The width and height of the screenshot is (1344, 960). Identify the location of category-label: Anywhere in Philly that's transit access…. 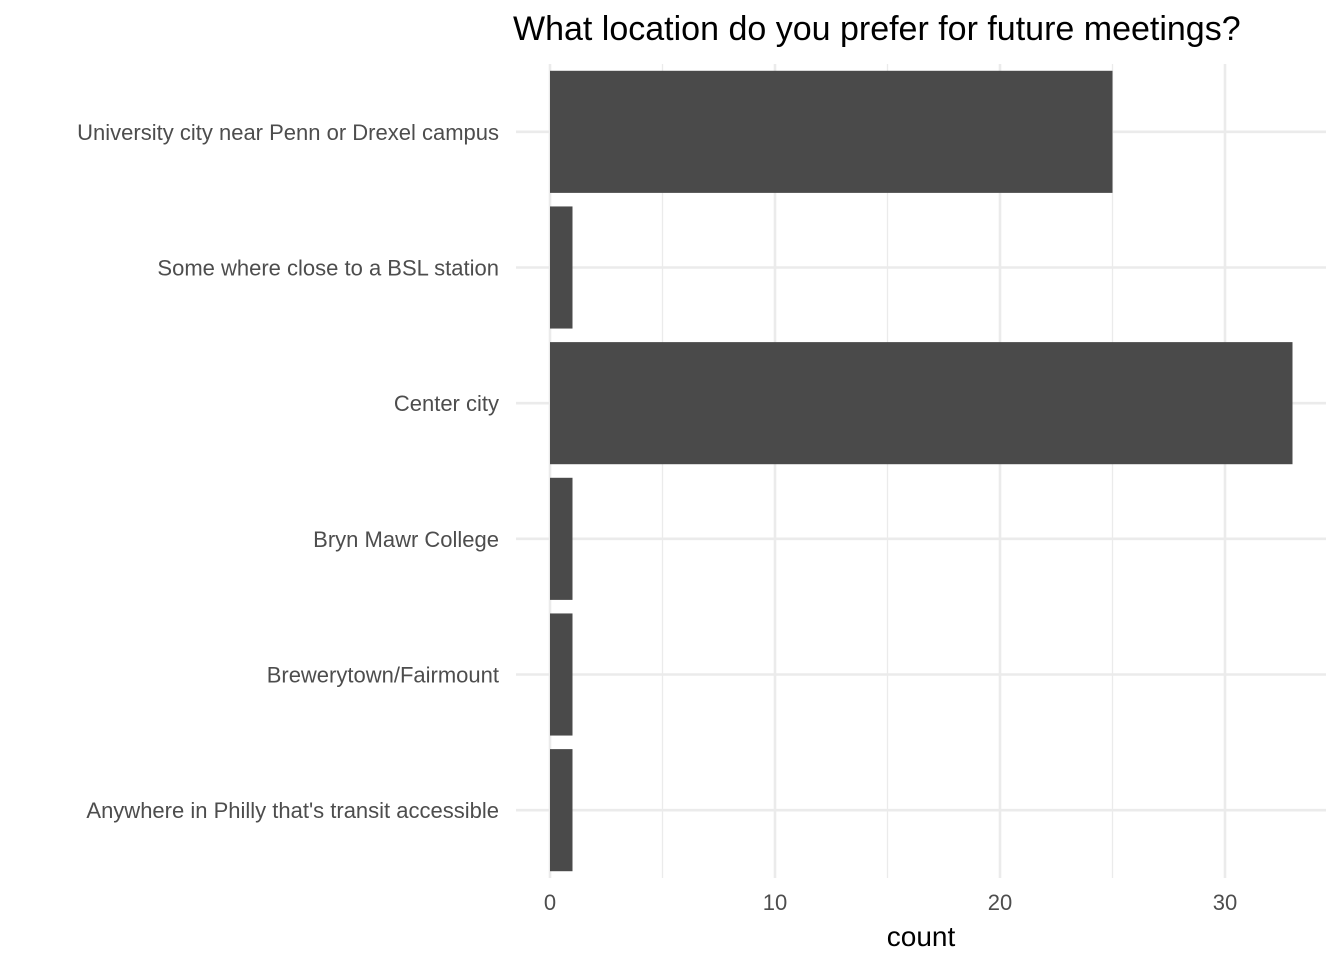
(292, 810).